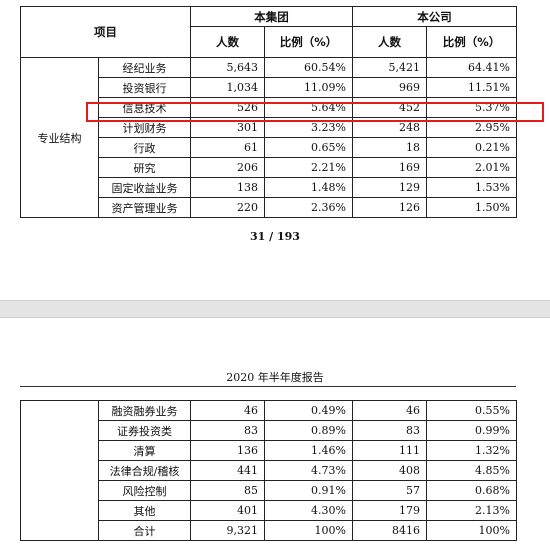 This screenshot has width=550, height=547. Describe the element at coordinates (144, 147) in the screenshot. I see `row-label: 行政` at that location.